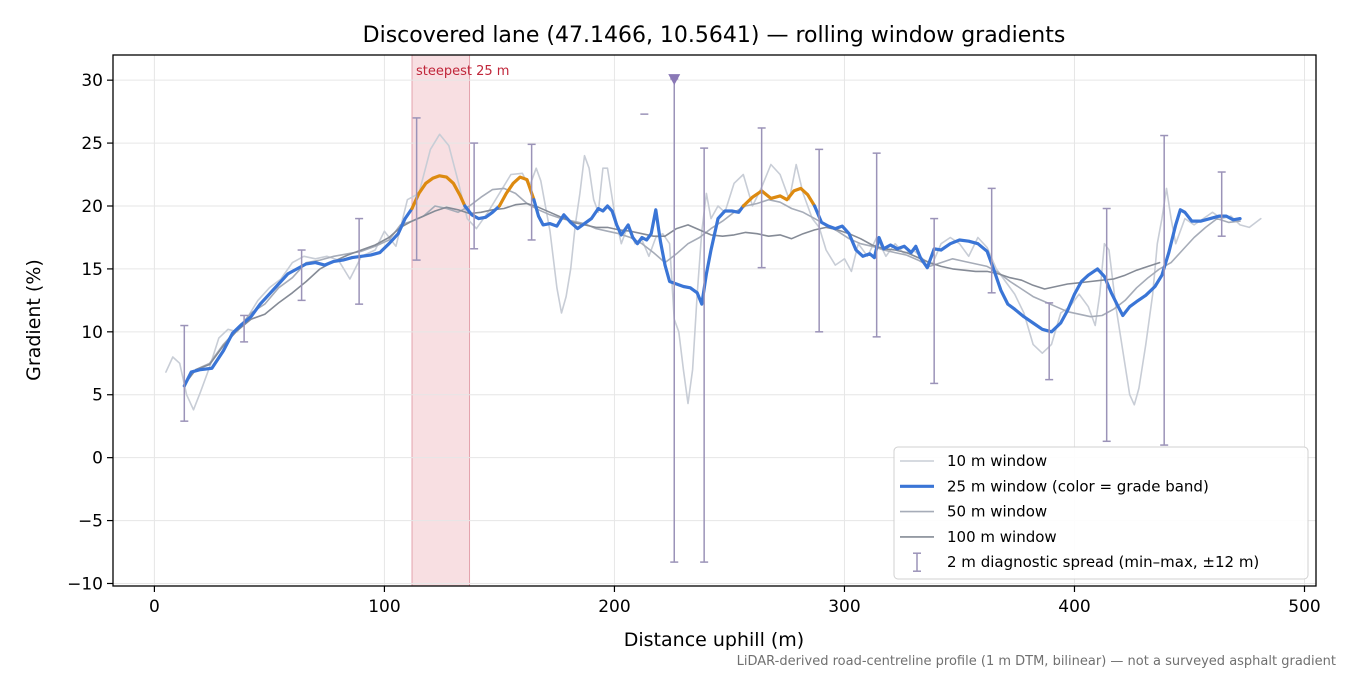 The height and width of the screenshot is (675, 1350). I want to click on legend-item-w50: 50 m window, so click(973, 512).